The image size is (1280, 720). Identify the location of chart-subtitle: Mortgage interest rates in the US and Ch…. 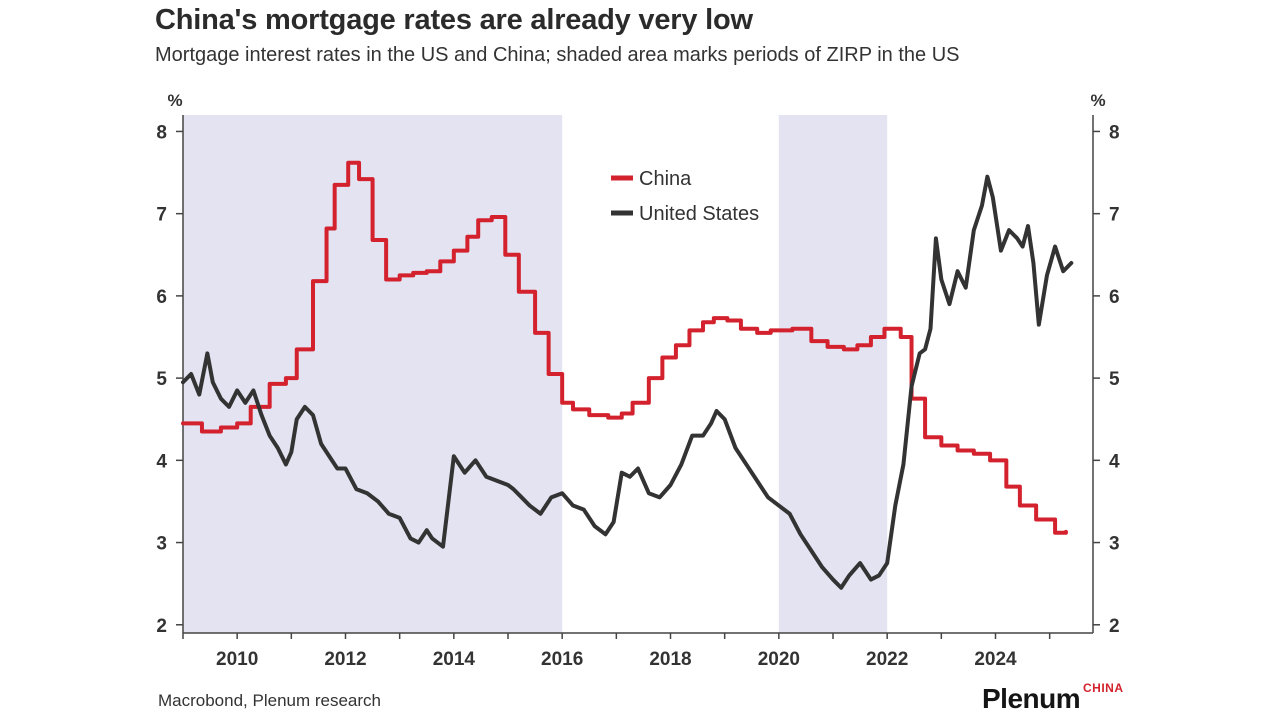
(557, 55).